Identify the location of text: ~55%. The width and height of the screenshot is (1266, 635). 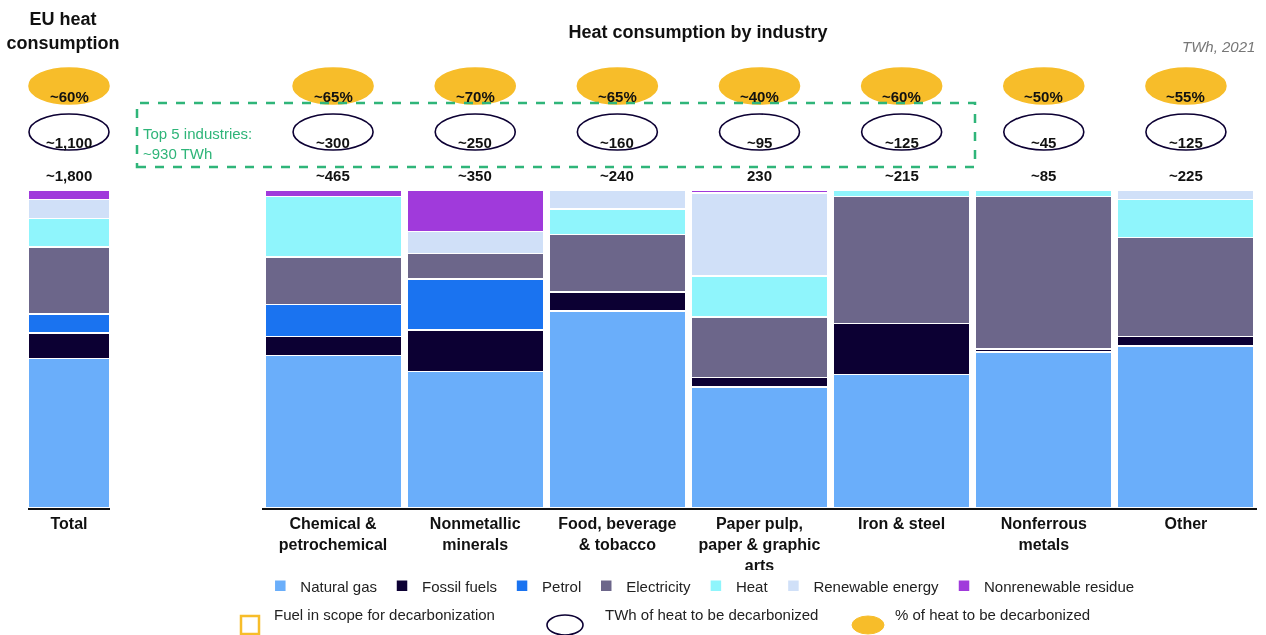
(1185, 96).